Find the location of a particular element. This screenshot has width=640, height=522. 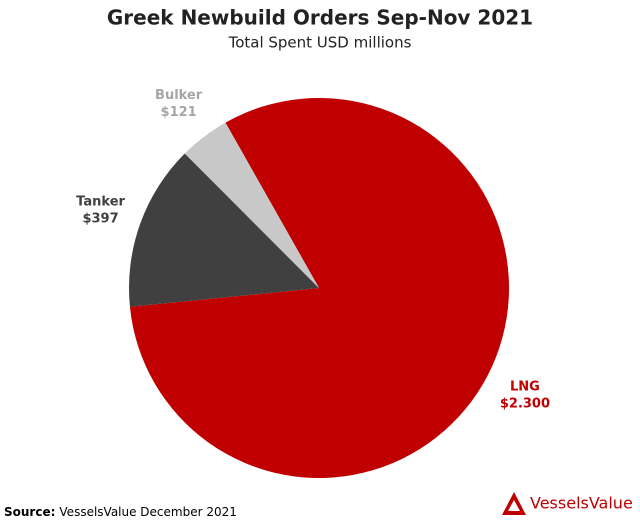

slice-category-label: Bulker is located at coordinates (179, 95).